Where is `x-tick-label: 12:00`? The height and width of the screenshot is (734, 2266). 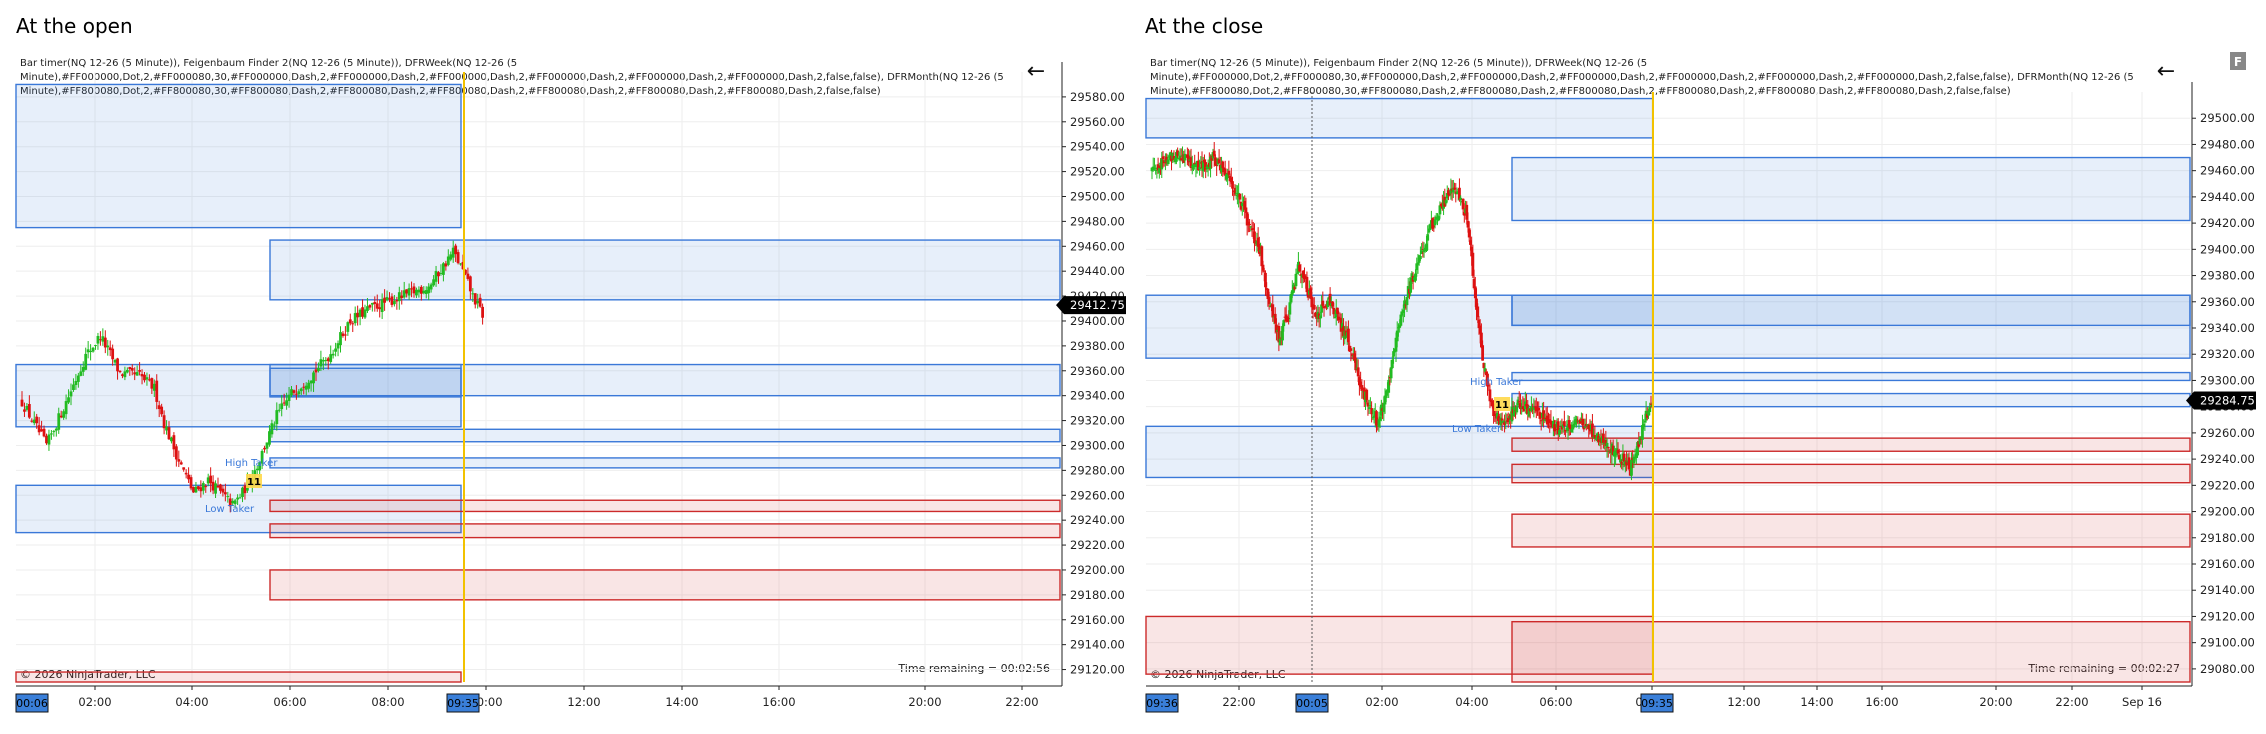 x-tick-label: 12:00 is located at coordinates (583, 702).